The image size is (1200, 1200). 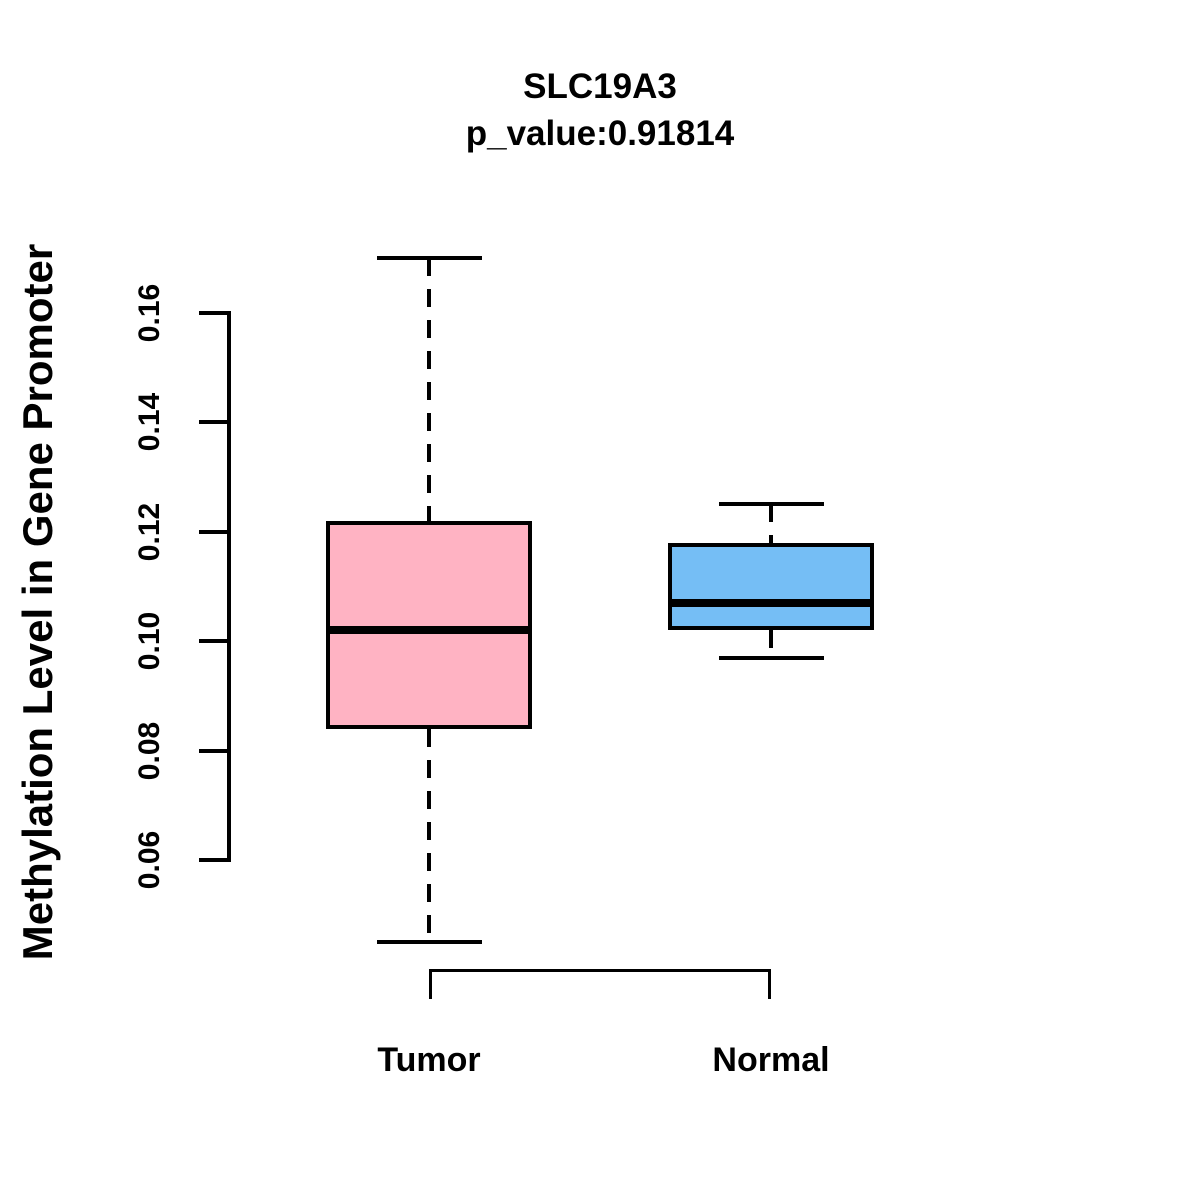 I want to click on median-line-tumor, so click(x=429, y=630).